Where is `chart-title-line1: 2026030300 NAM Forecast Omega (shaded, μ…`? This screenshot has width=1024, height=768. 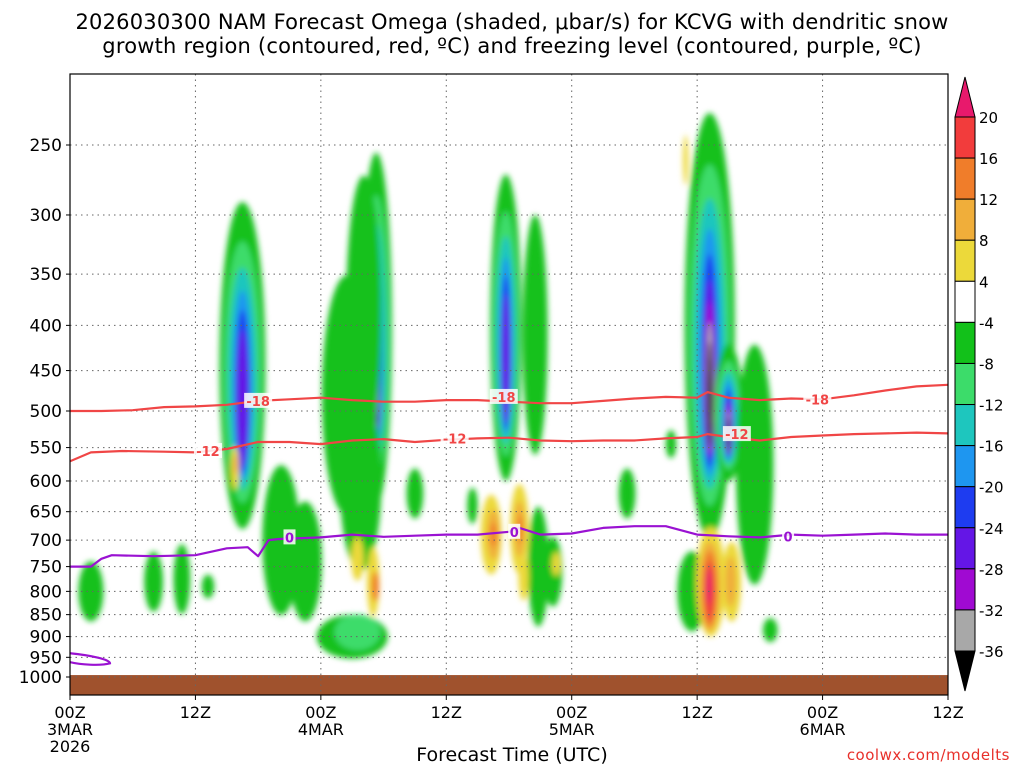 chart-title-line1: 2026030300 NAM Forecast Omega (shaded, μ… is located at coordinates (512, 22).